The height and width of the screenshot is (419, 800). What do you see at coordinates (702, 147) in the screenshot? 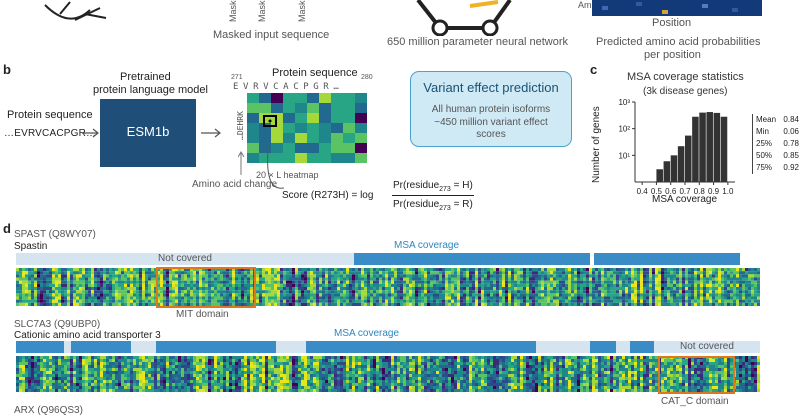
I see `histogram-bar` at bounding box center [702, 147].